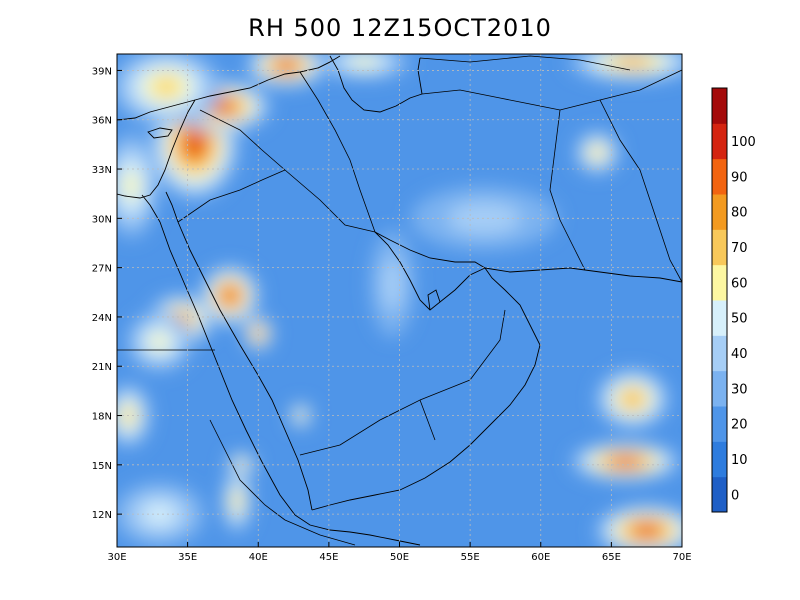  What do you see at coordinates (739, 283) in the screenshot?
I see `colorbar-label-60: 60` at bounding box center [739, 283].